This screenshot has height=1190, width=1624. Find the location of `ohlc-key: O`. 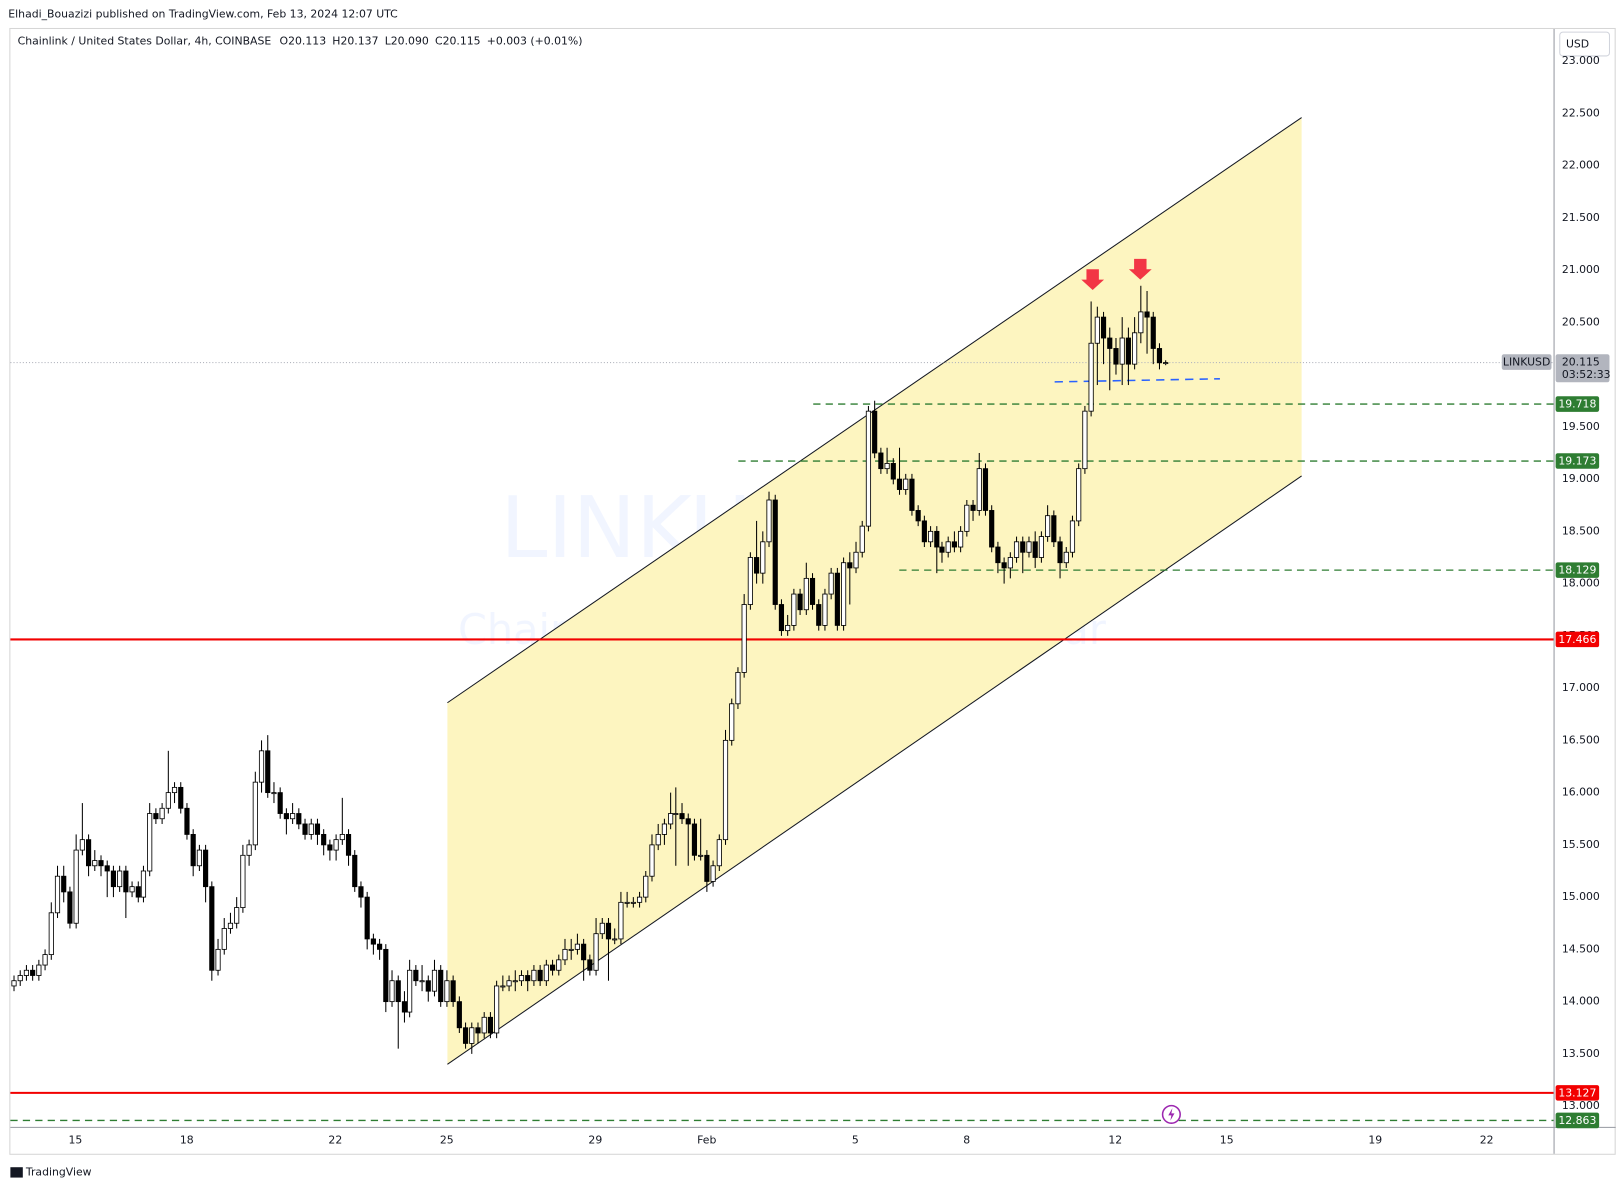

ohlc-key: O is located at coordinates (284, 40).